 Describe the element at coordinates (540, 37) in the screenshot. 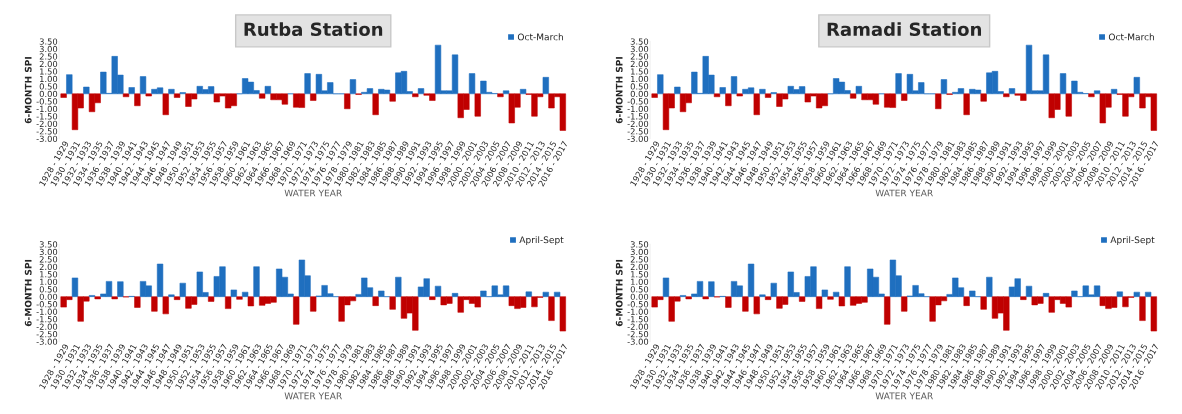

I see `legend-label: Oct-March` at that location.